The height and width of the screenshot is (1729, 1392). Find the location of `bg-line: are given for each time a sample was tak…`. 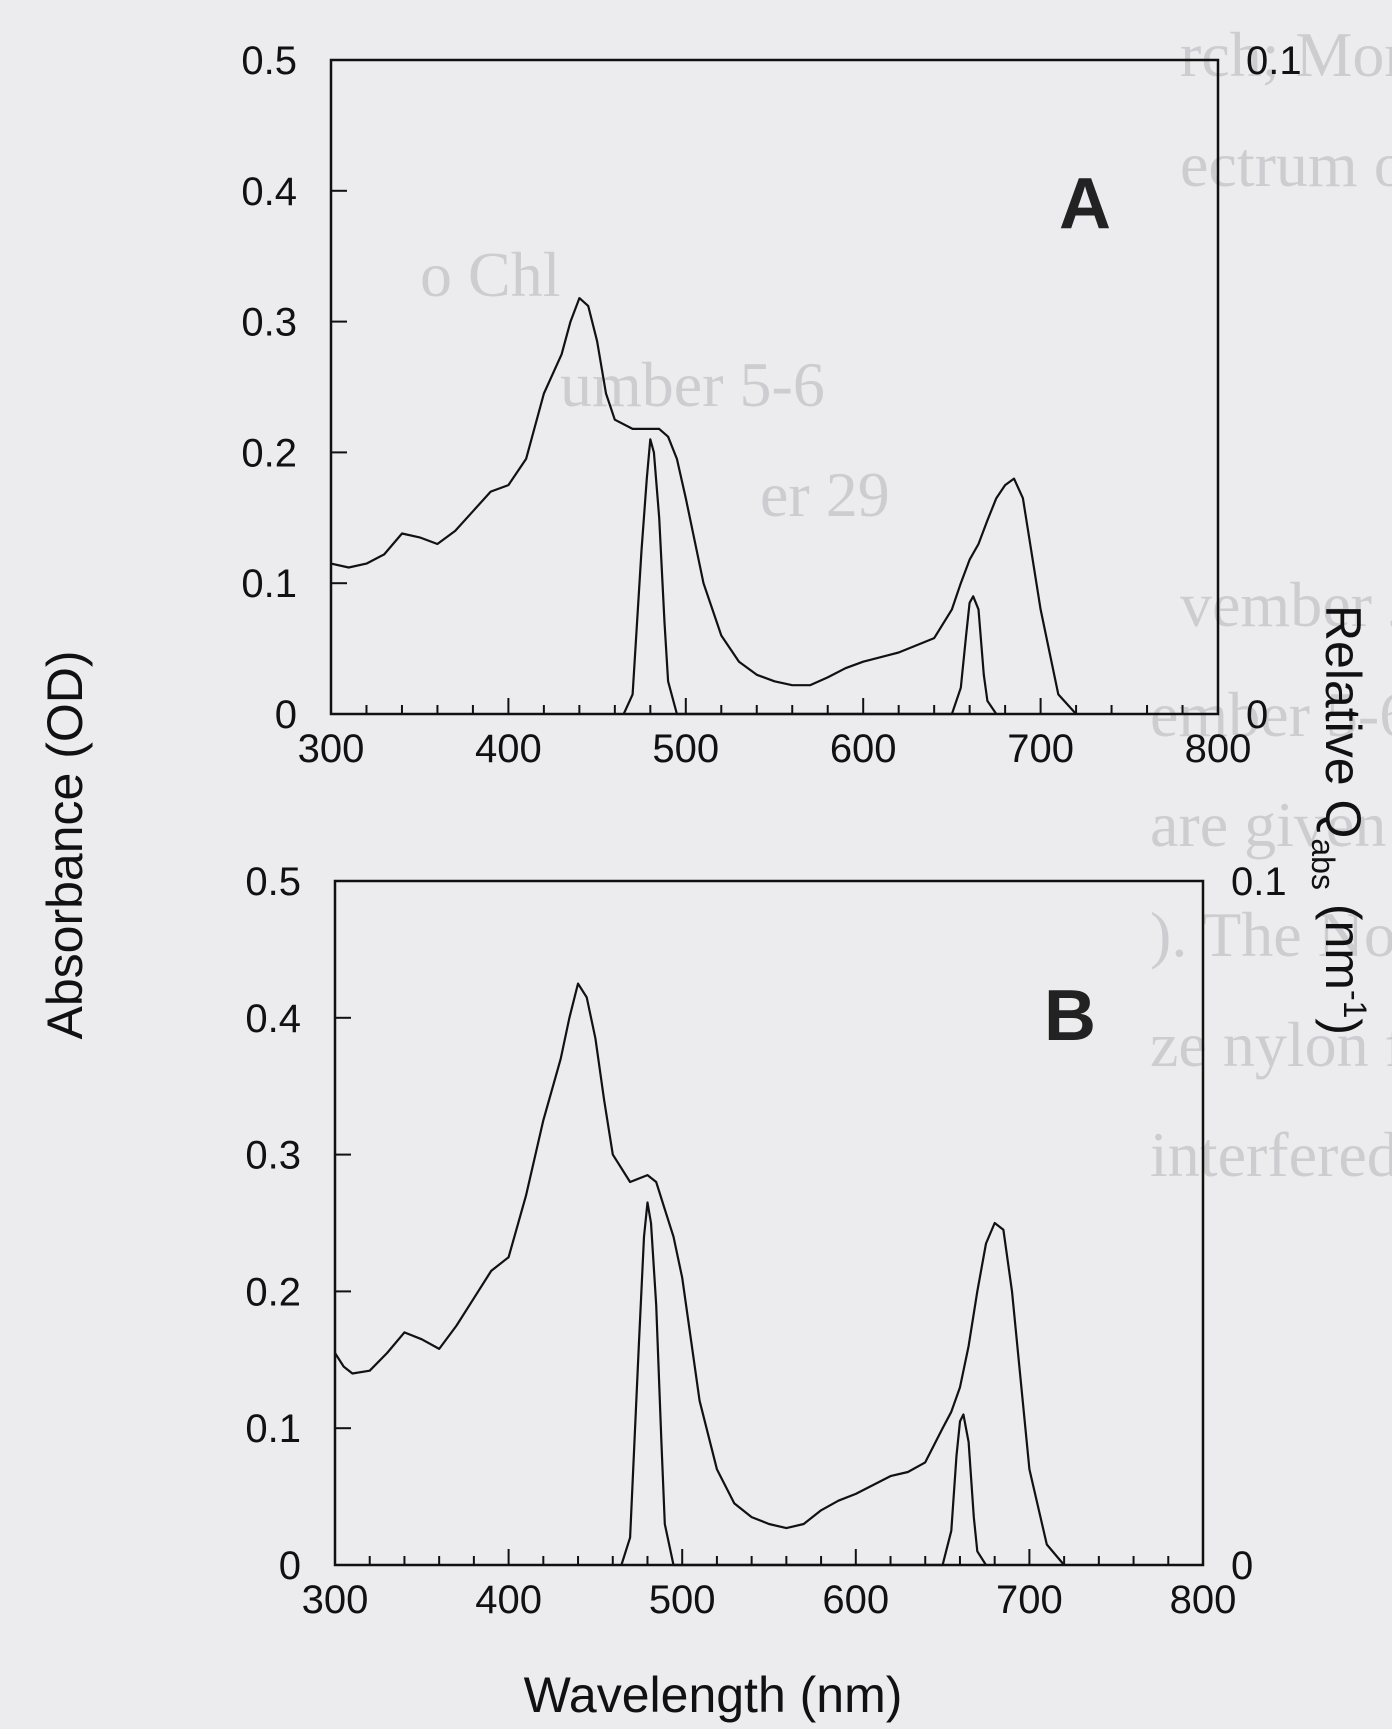

bg-line: are given for each time a sample was tak… is located at coordinates (1271, 824).